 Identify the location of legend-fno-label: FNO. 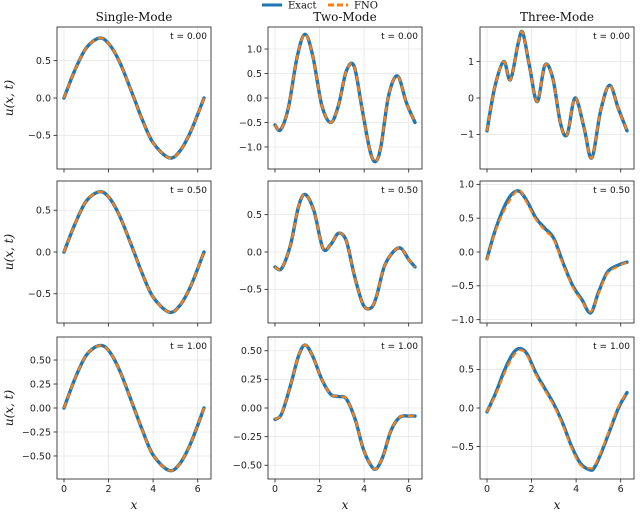
(366, 6).